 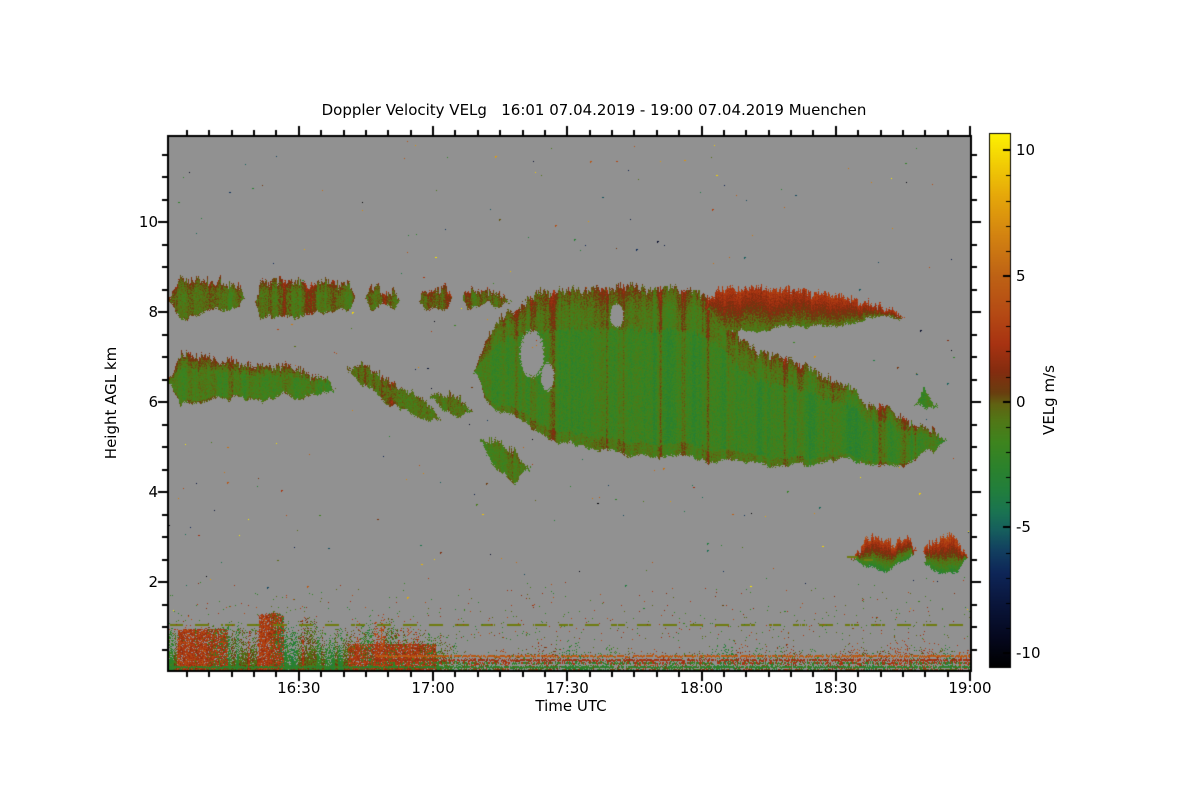 What do you see at coordinates (567, 688) in the screenshot?
I see `x-tick-label: 17:30` at bounding box center [567, 688].